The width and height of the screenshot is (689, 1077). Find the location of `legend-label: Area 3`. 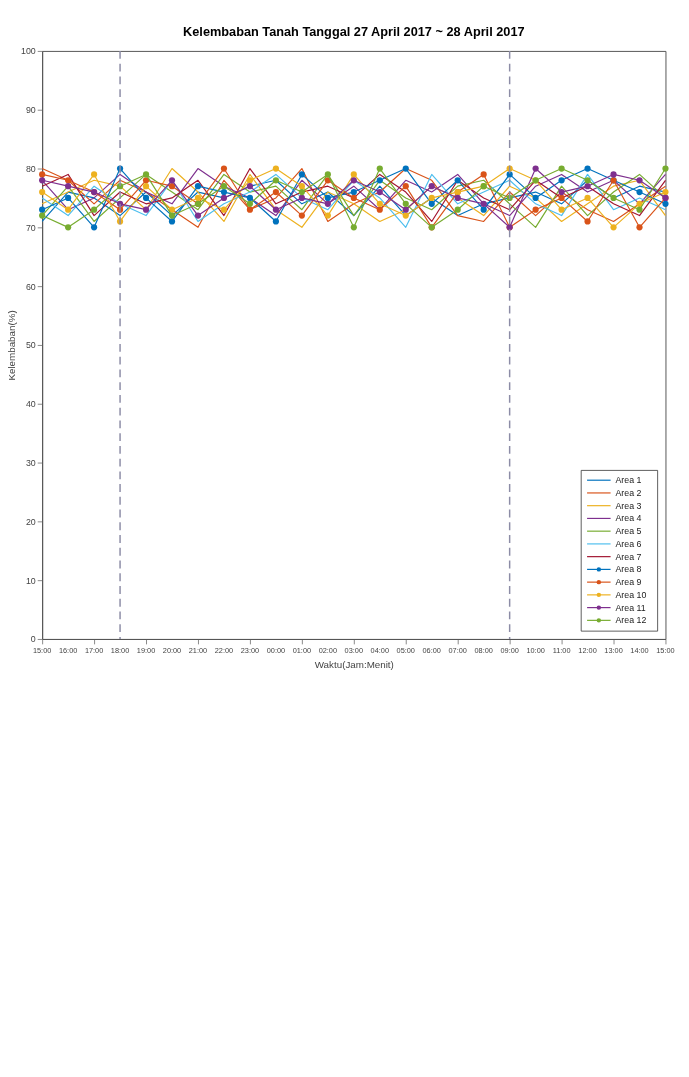

legend-label: Area 3 is located at coordinates (628, 505).